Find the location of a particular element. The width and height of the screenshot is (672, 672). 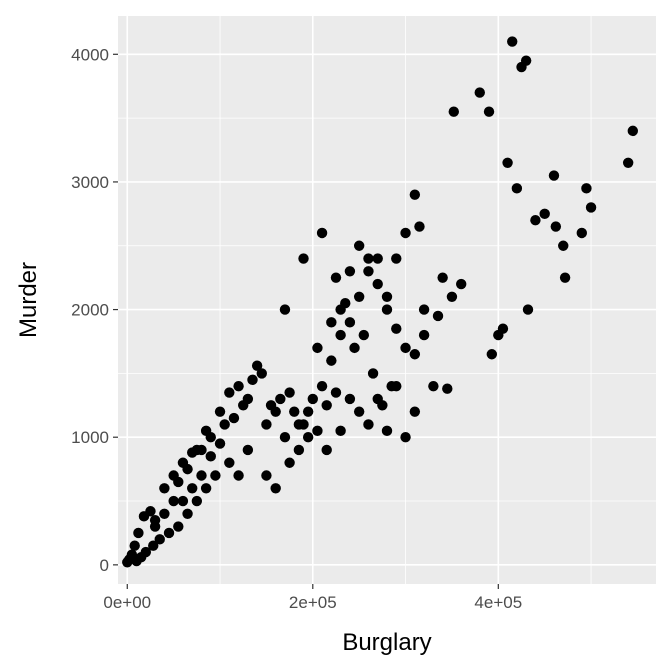

x-axis: 0e+00 2e+05 4e+05 is located at coordinates (312, 598).